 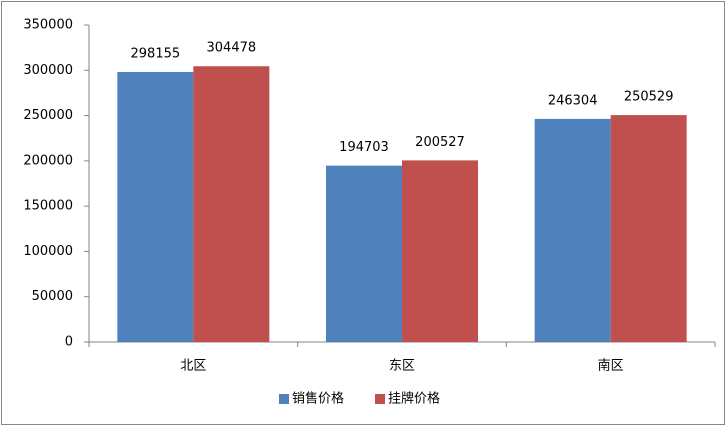 What do you see at coordinates (48, 25) in the screenshot?
I see `y-tick-label: 350000` at bounding box center [48, 25].